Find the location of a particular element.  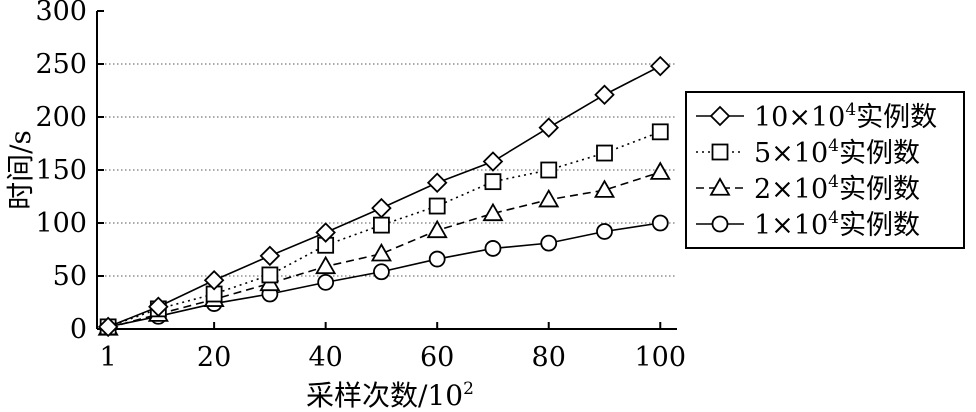

x-axis-title-text: 采样次数/10 is located at coordinates (384, 395).